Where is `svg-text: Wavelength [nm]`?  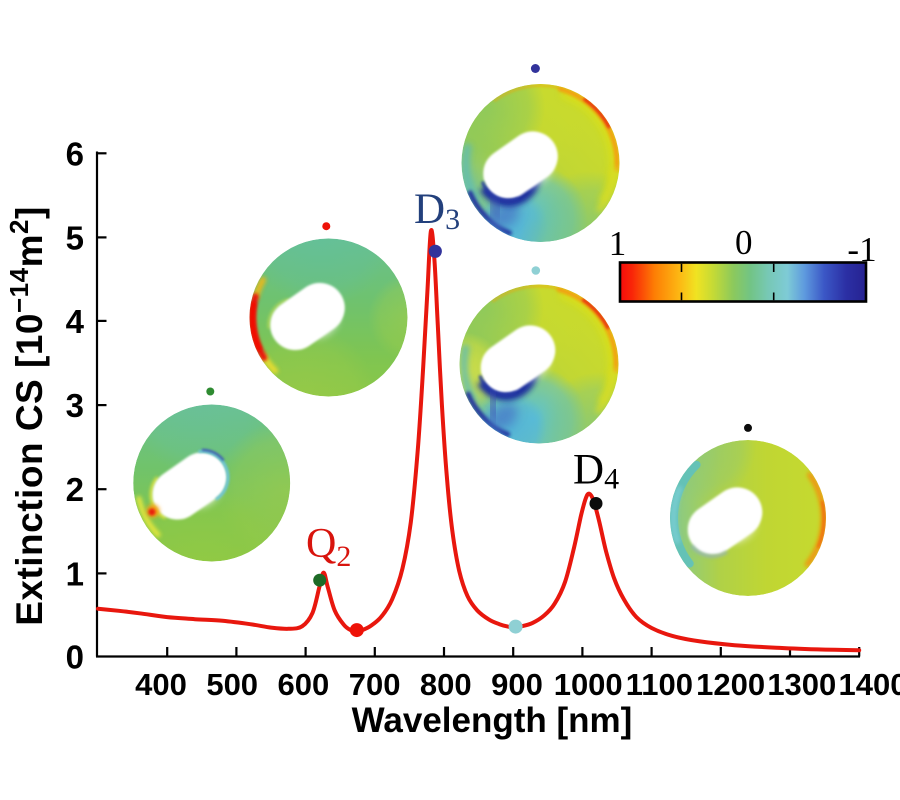 svg-text: Wavelength [nm] is located at coordinates (492, 720).